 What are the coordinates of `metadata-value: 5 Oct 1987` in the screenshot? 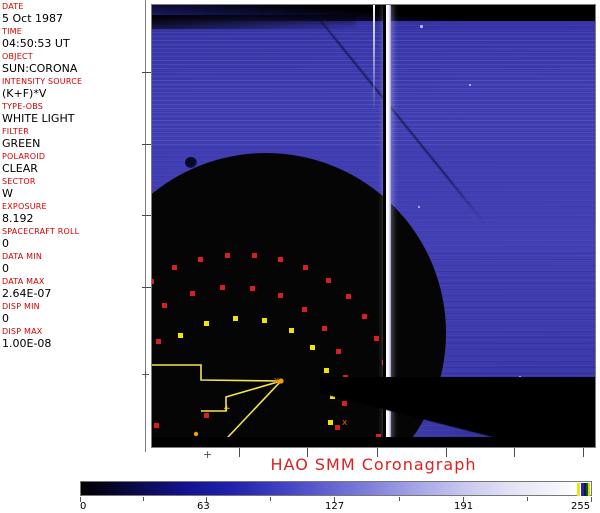 It's located at (33, 18).